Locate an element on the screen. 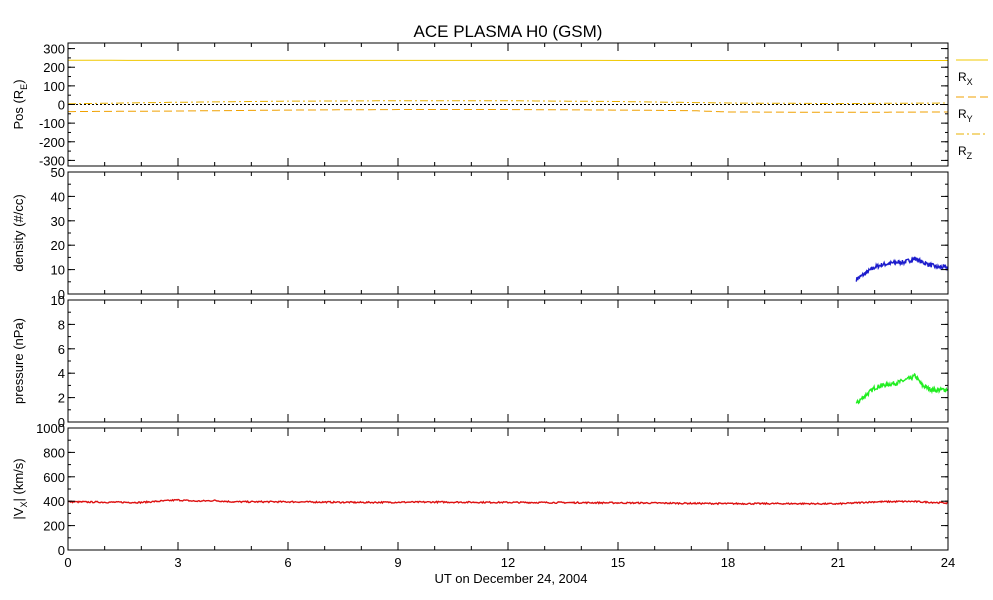  y-tick-label: 800 is located at coordinates (54, 452).